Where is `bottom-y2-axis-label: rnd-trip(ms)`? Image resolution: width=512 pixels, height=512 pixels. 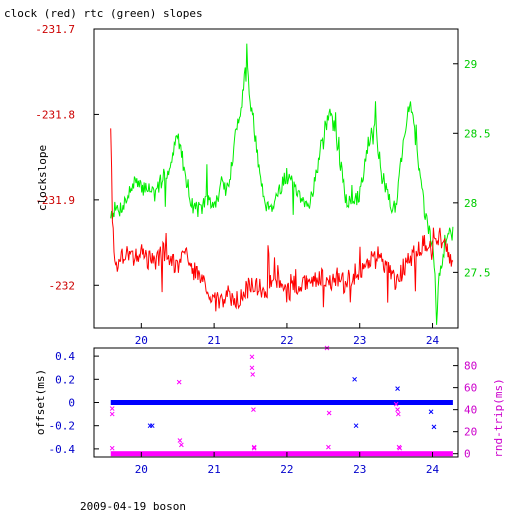 bottom-y2-axis-label: rnd-trip(ms) is located at coordinates (498, 417).